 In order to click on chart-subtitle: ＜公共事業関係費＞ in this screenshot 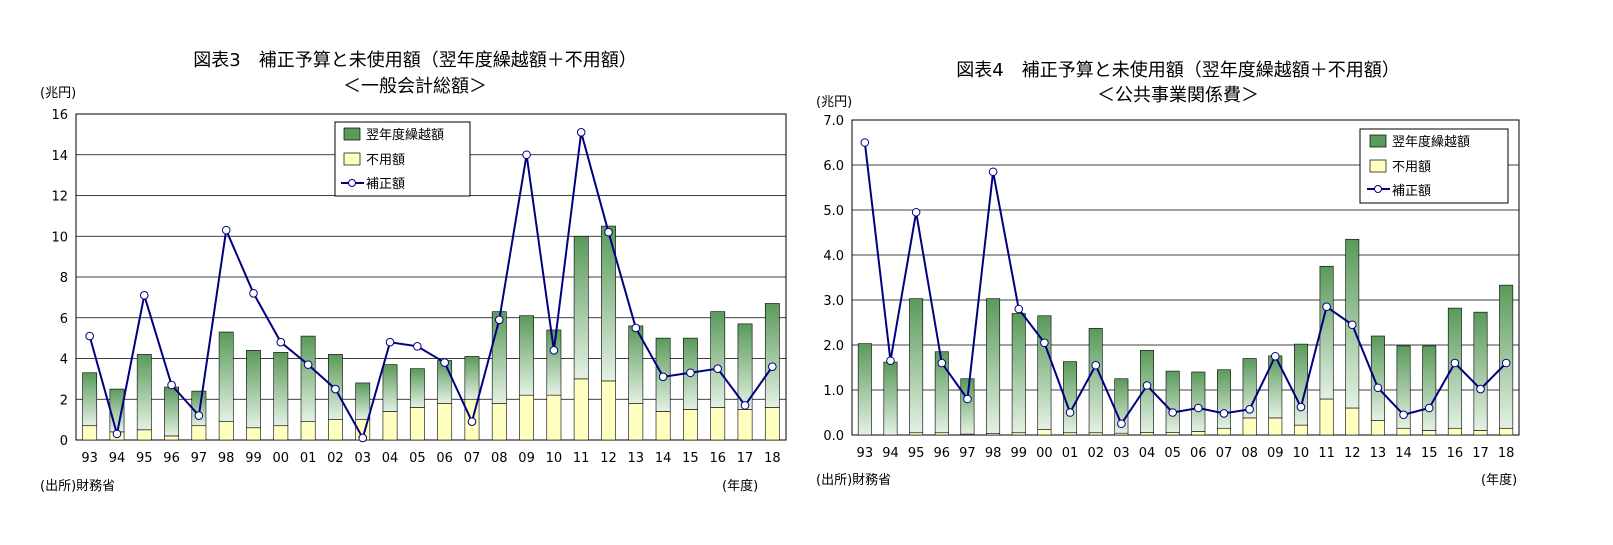, I will do `click(1178, 95)`.